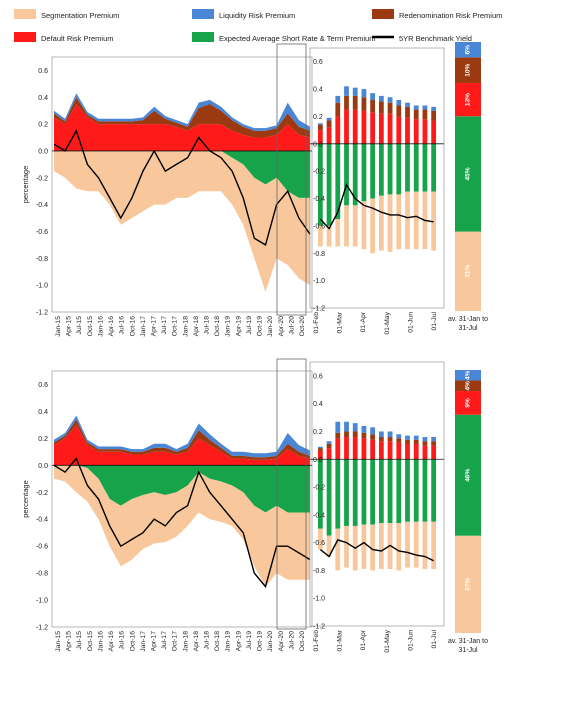 The width and height of the screenshot is (565, 723). What do you see at coordinates (318, 117) in the screenshot?
I see `y-tick-label: 0.2` at bounding box center [318, 117].